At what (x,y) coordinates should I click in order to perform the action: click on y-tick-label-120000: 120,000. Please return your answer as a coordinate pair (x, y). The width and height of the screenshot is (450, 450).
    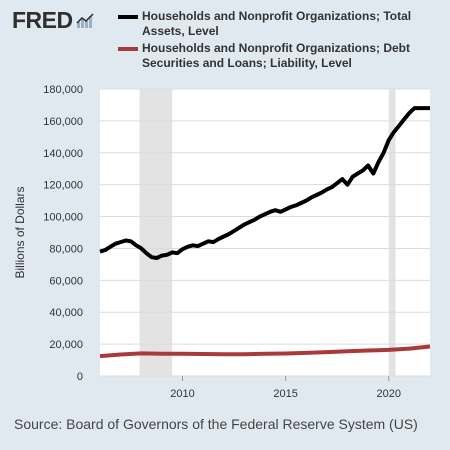
    Looking at the image, I should click on (63, 186).